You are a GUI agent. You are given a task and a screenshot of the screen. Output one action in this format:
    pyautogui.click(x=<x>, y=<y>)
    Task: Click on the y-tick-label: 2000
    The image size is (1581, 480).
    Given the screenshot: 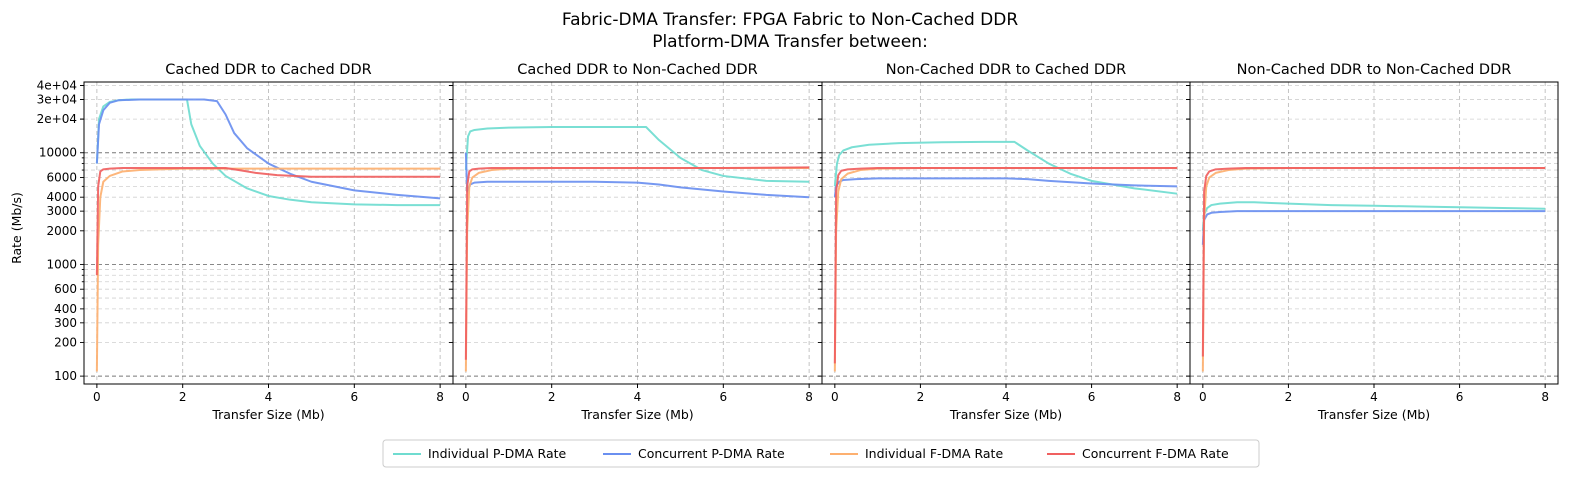 What is the action you would take?
    pyautogui.click(x=61, y=231)
    